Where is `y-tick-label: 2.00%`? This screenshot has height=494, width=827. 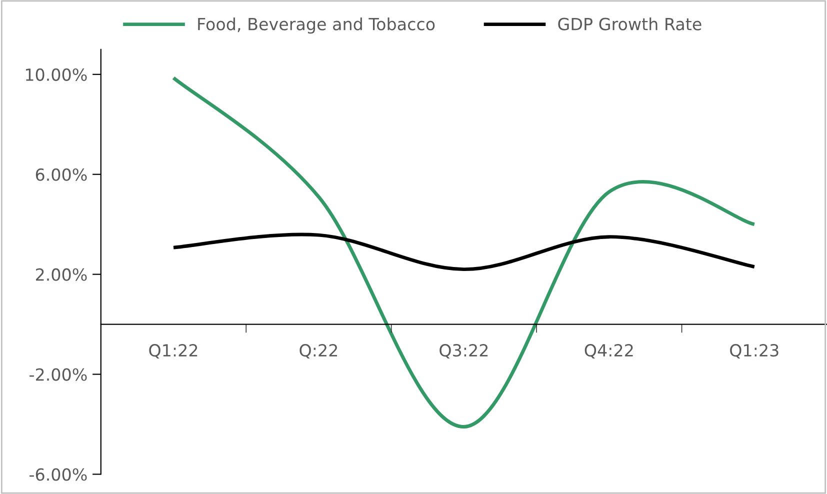 y-tick-label: 2.00% is located at coordinates (61, 274).